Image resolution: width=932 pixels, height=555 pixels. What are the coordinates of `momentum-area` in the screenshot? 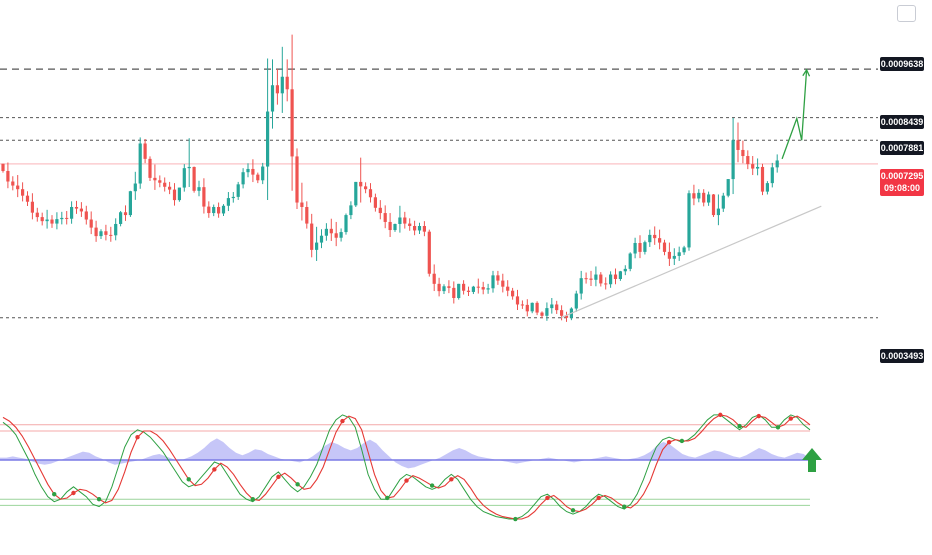 It's located at (405, 453).